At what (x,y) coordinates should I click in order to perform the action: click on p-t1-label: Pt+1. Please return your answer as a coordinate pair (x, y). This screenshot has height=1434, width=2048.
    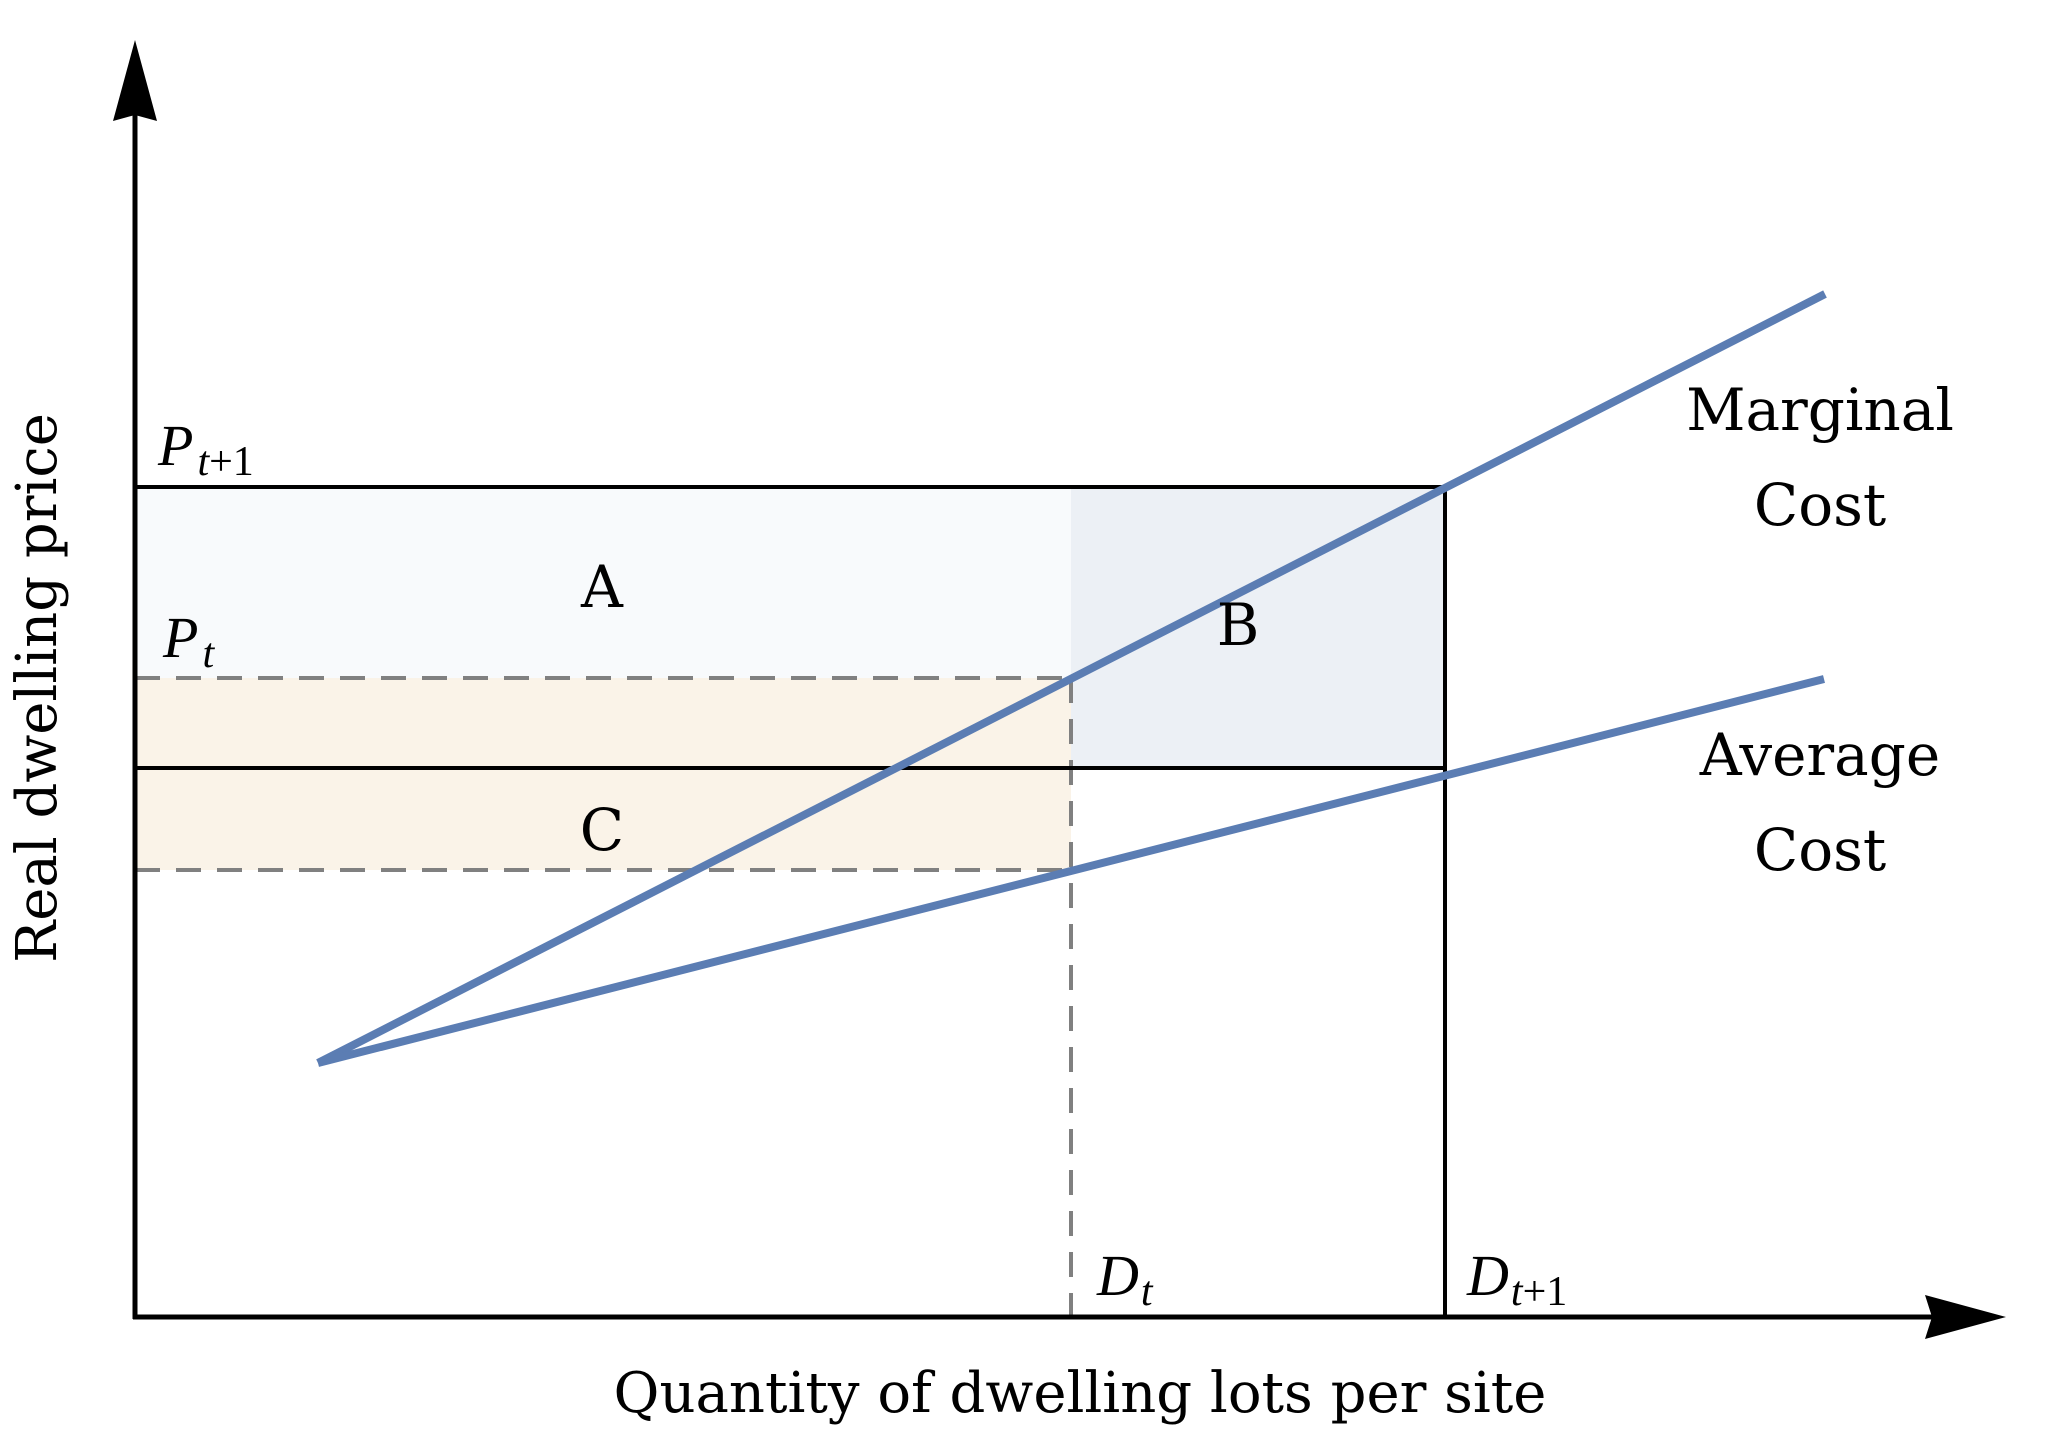
    Looking at the image, I should click on (205, 449).